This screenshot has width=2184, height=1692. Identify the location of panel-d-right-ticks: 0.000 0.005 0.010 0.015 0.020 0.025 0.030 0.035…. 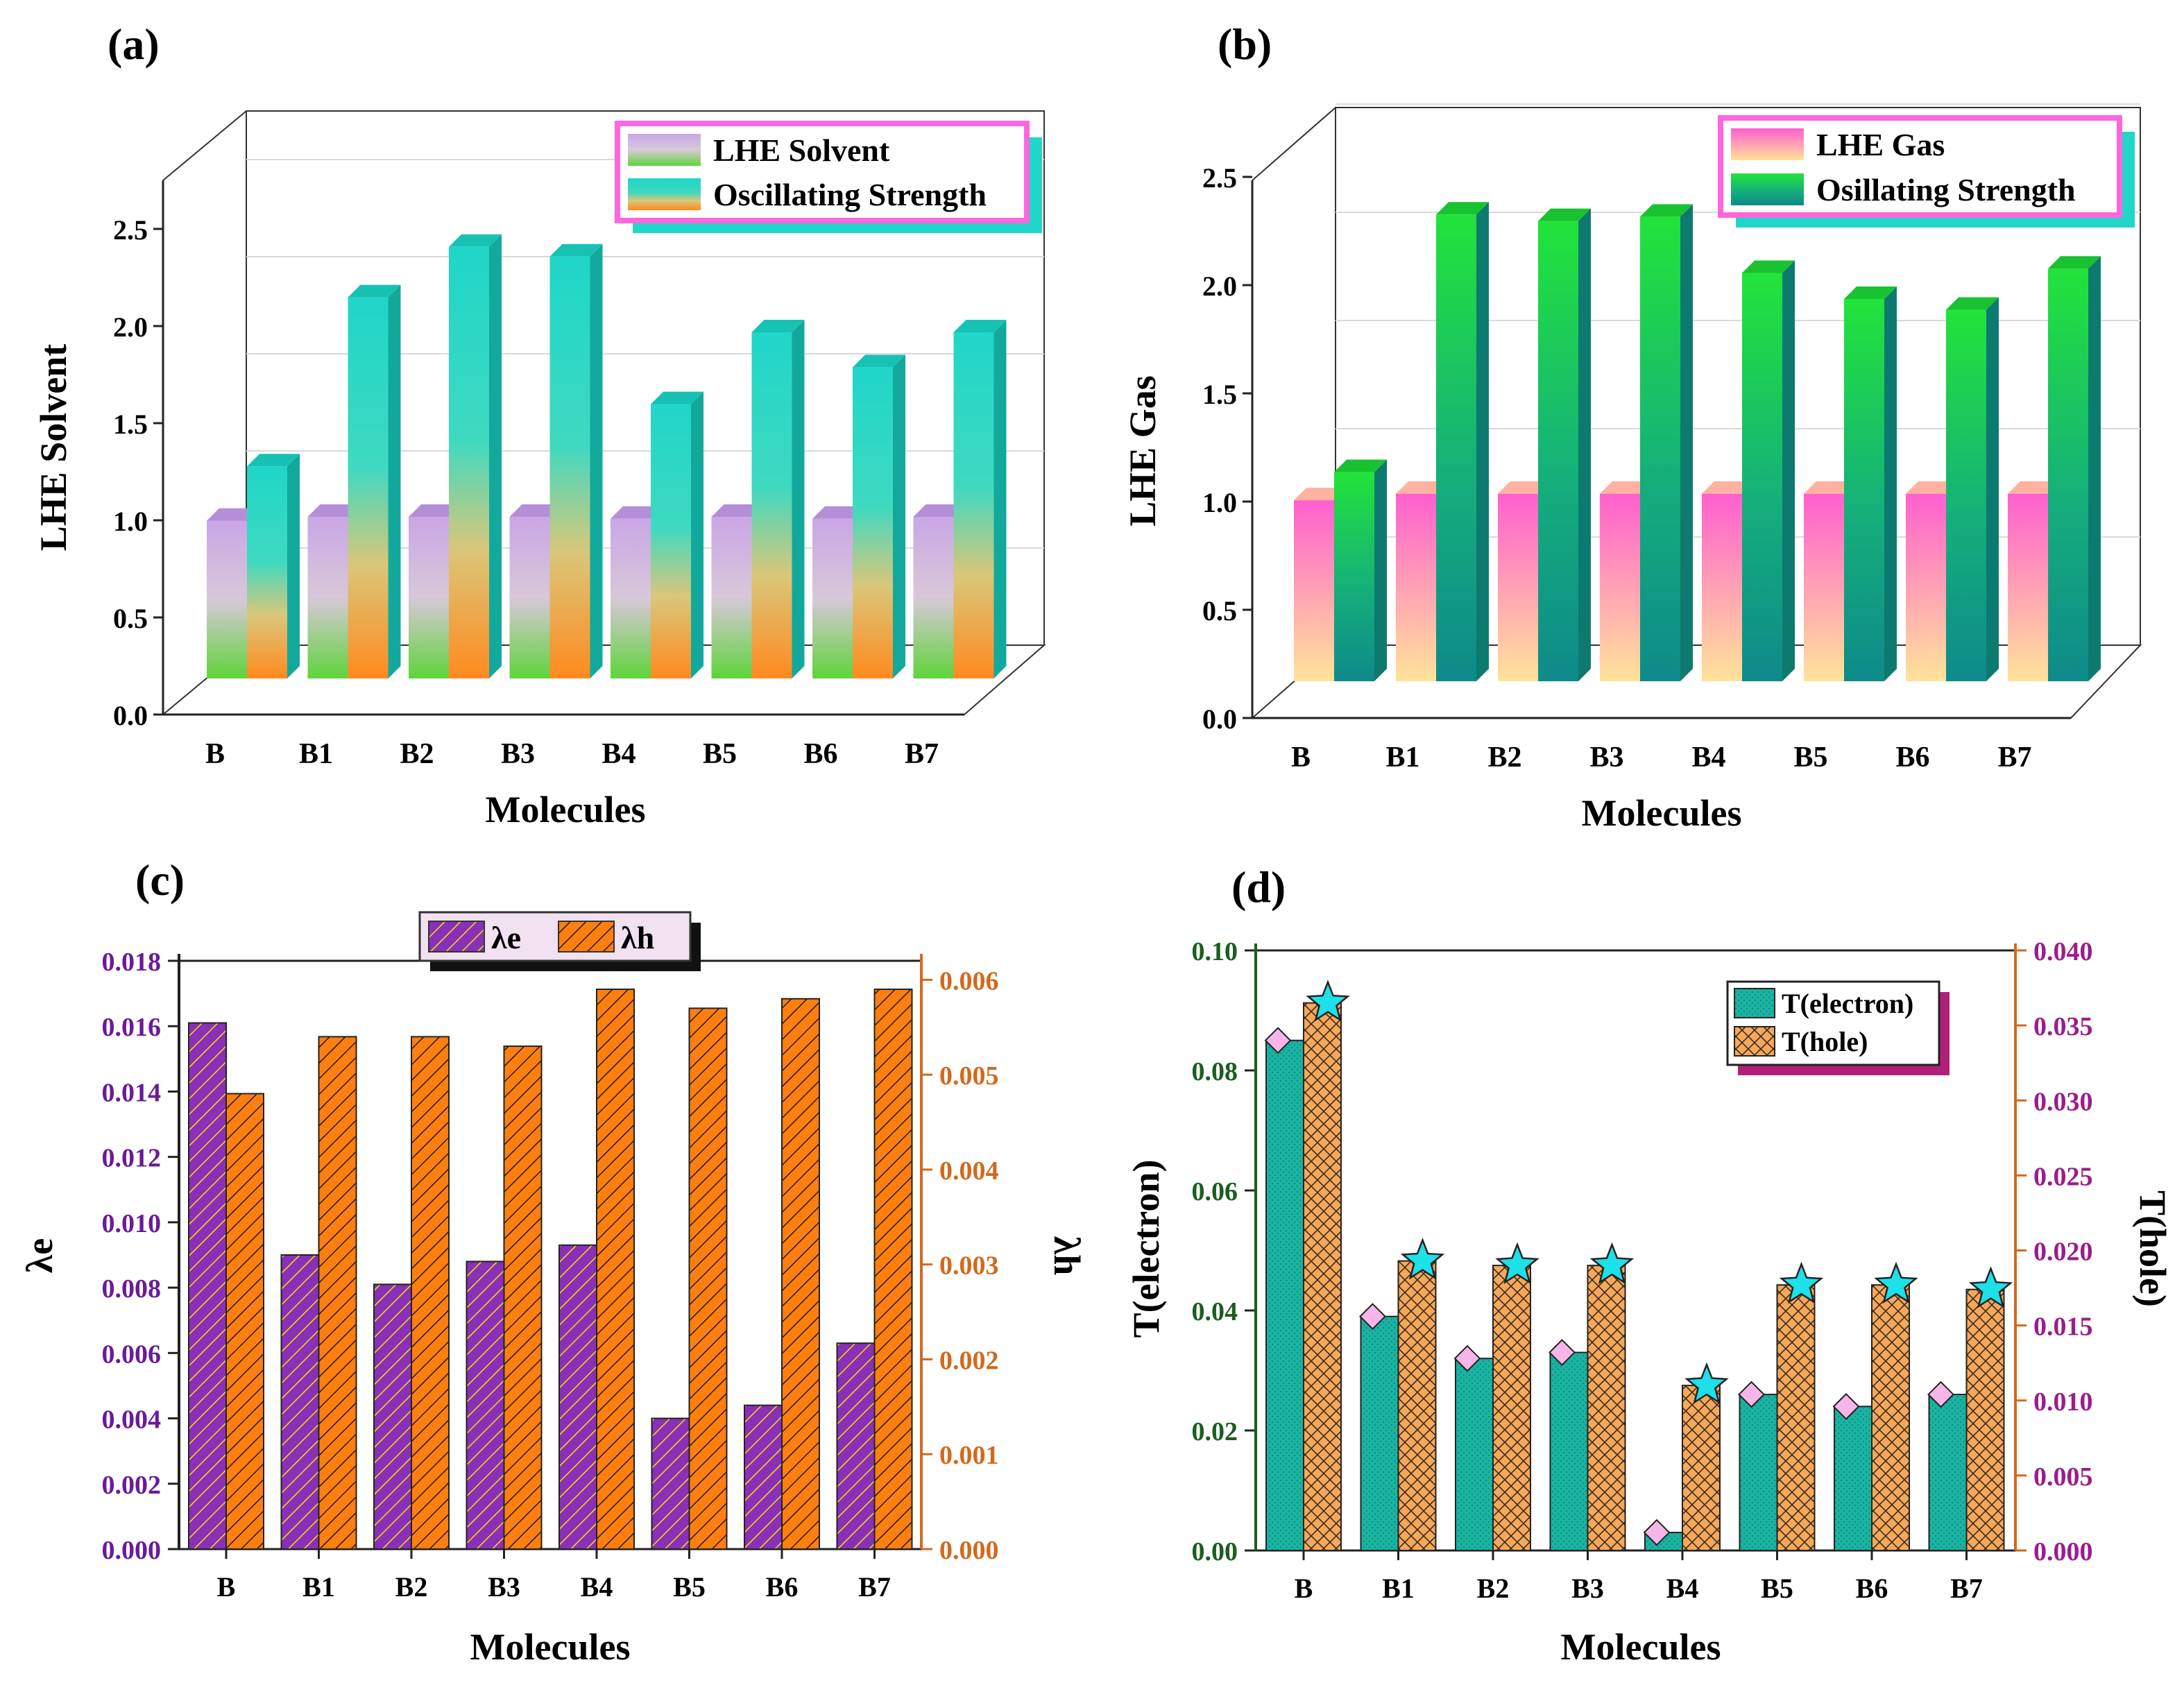
(2053, 1251).